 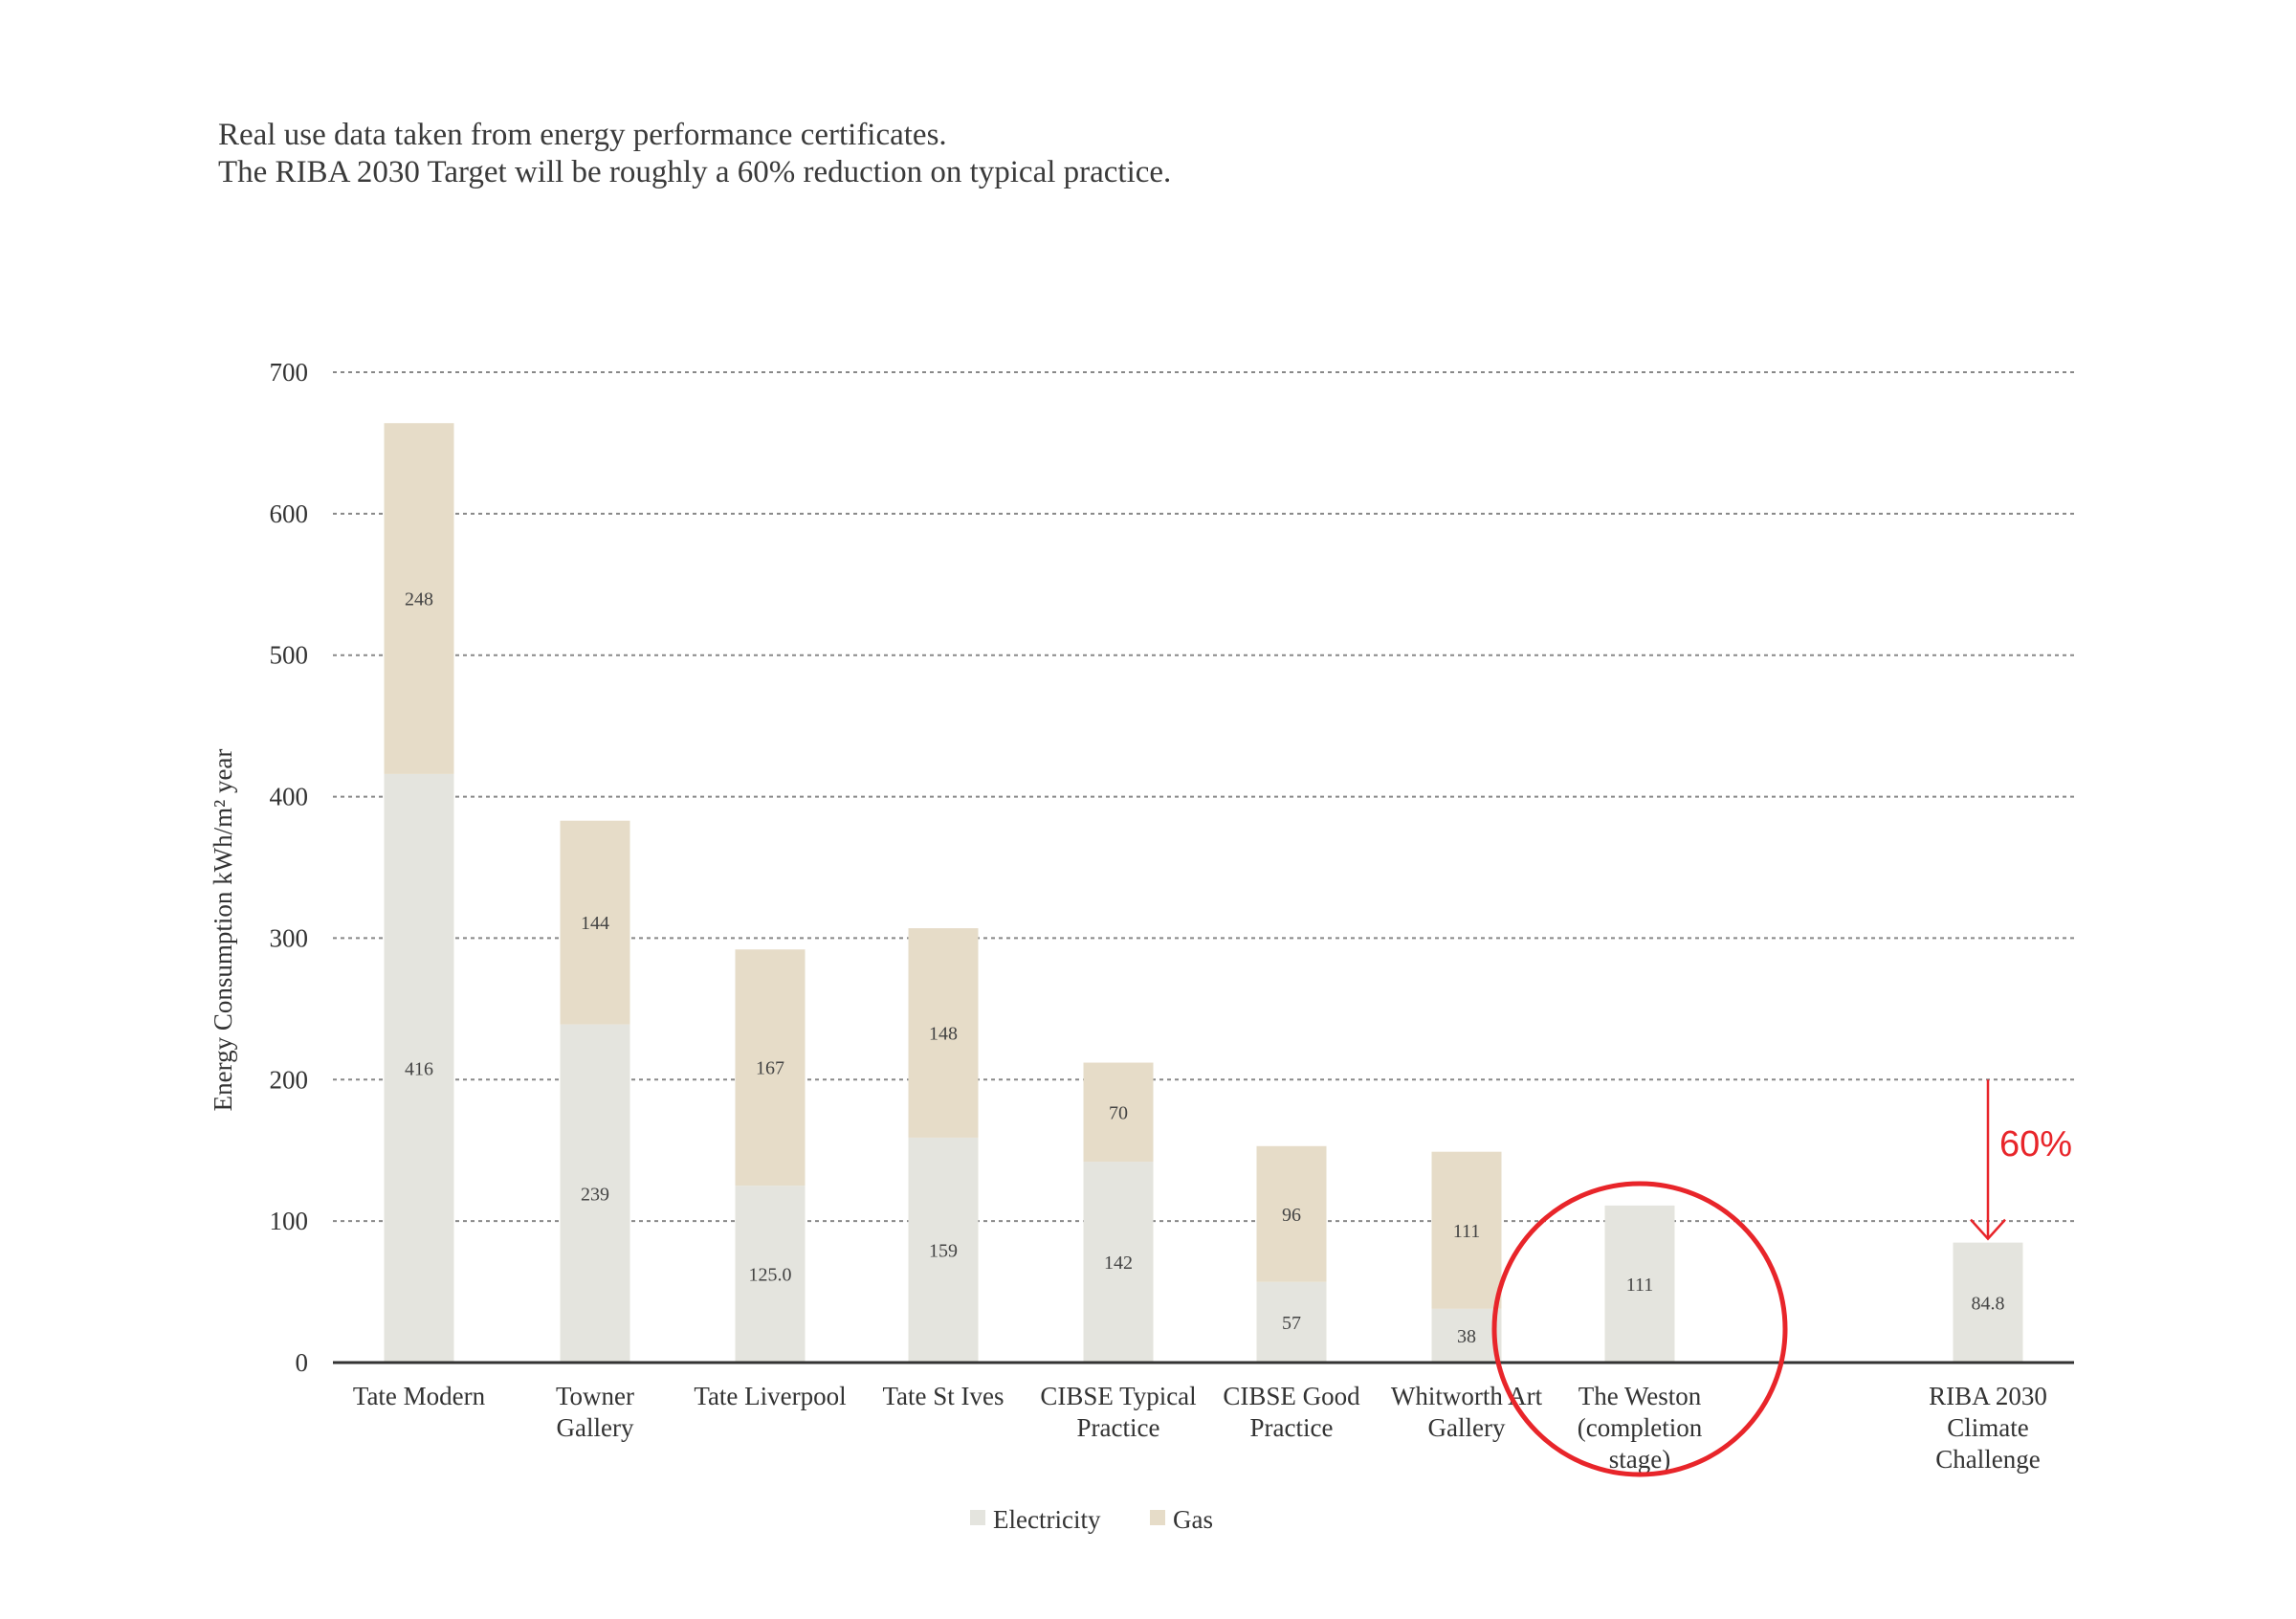 I want to click on y-tick-label: 100, so click(x=289, y=1221).